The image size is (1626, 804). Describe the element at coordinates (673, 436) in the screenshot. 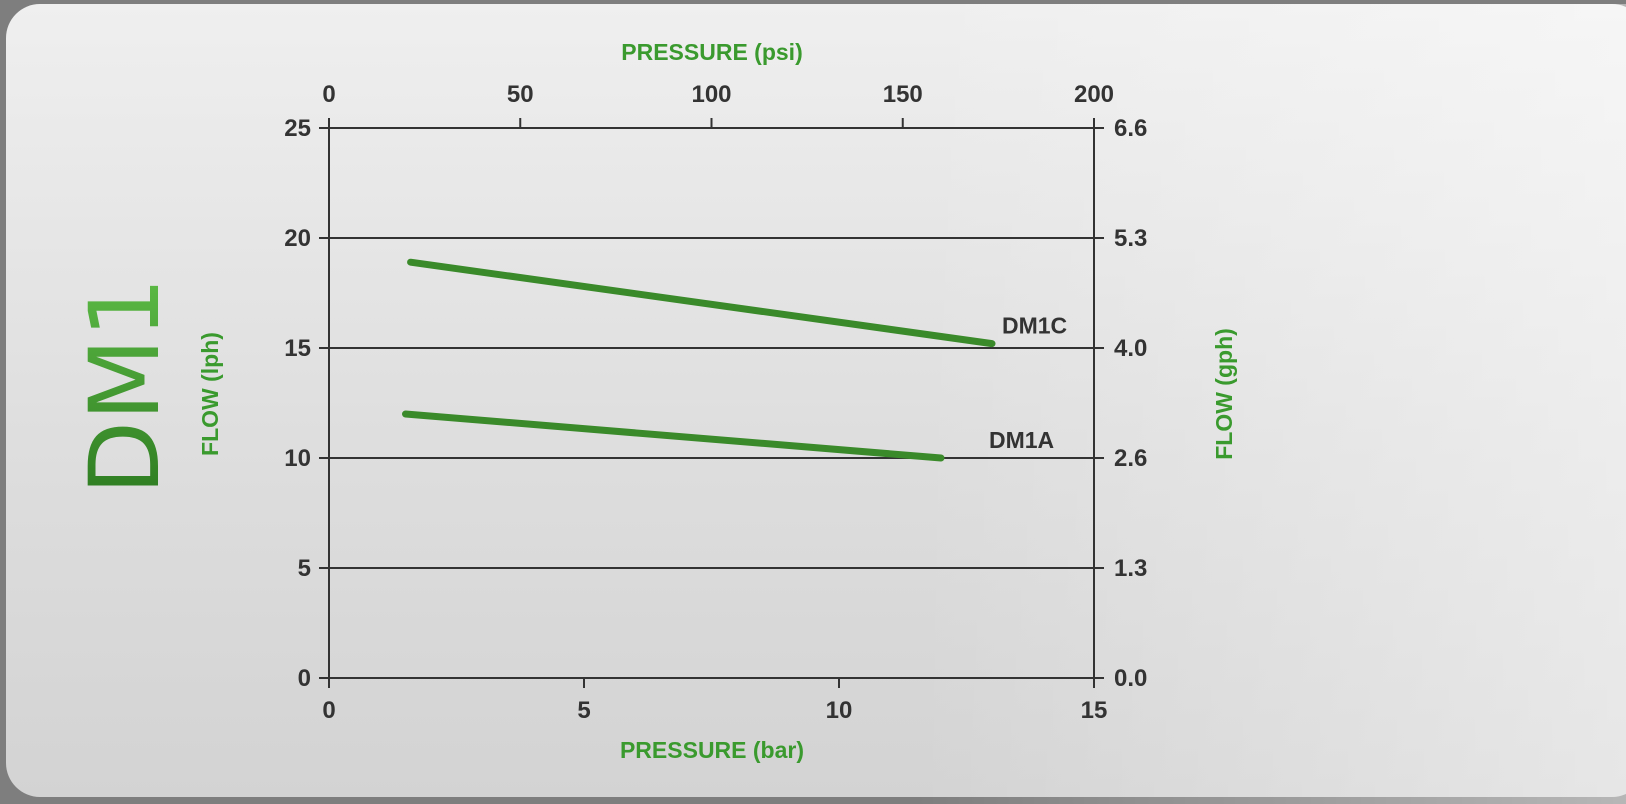

I see `series-line-dm1a` at that location.